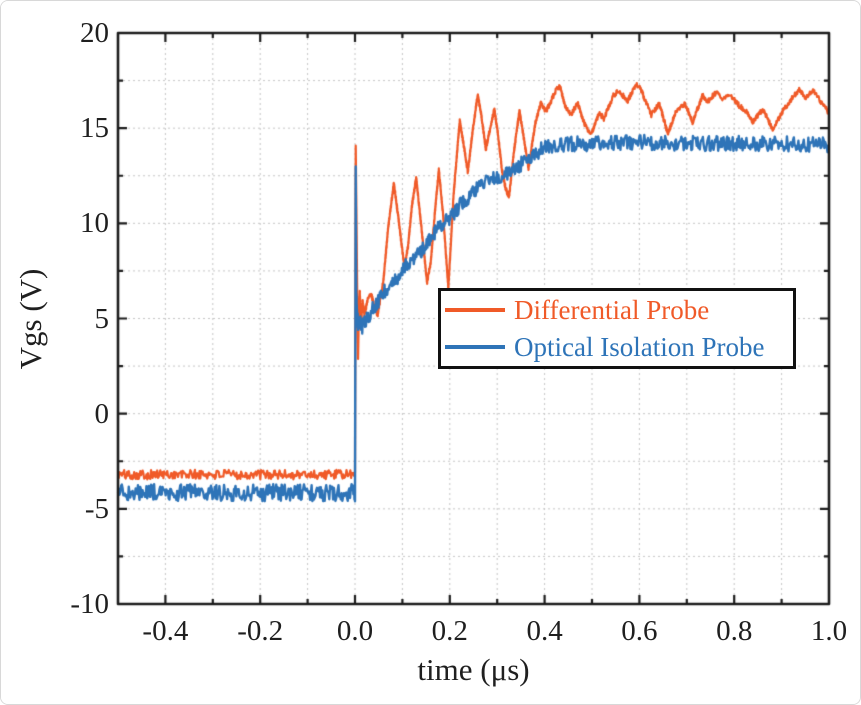 The height and width of the screenshot is (705, 861). What do you see at coordinates (475, 346) in the screenshot?
I see `optical-isolation-probe-line-swatch` at bounding box center [475, 346].